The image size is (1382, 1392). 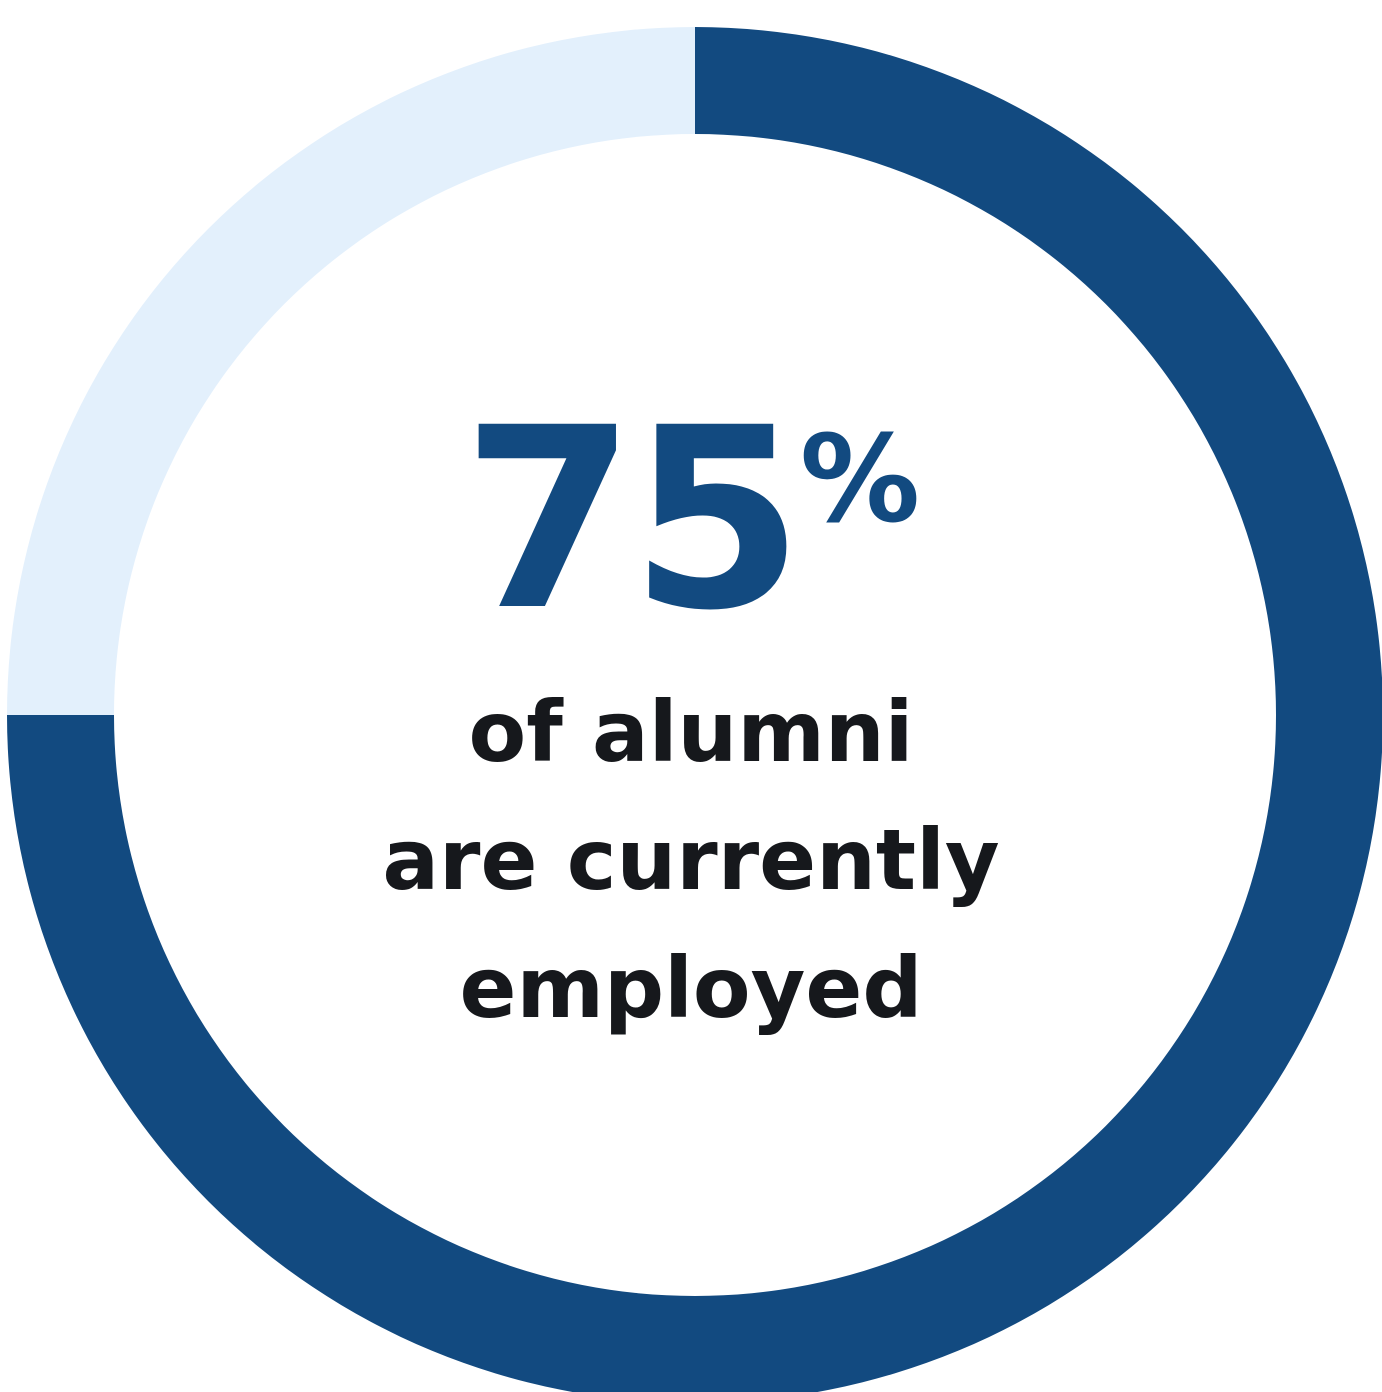 I want to click on percentage-unit: %, so click(x=860, y=480).